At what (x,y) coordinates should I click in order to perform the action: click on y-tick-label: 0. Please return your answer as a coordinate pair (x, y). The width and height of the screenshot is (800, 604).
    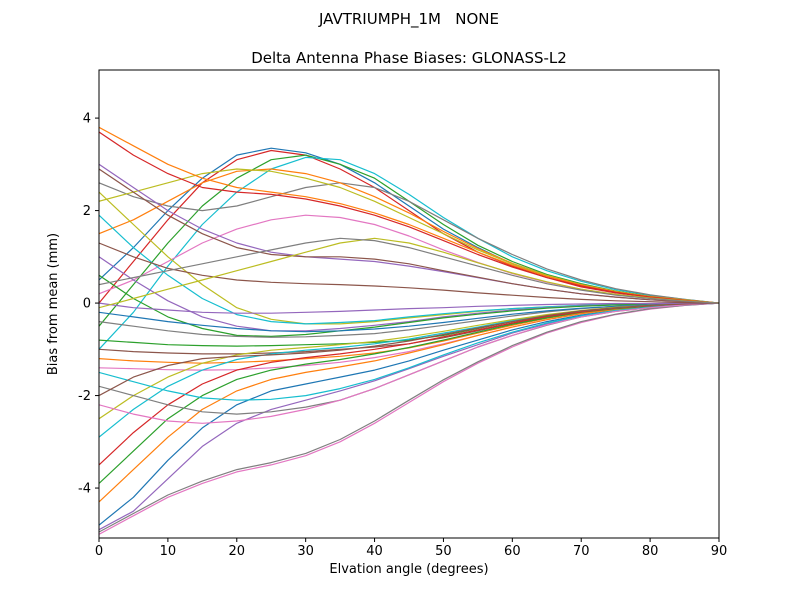
    Looking at the image, I should click on (87, 304).